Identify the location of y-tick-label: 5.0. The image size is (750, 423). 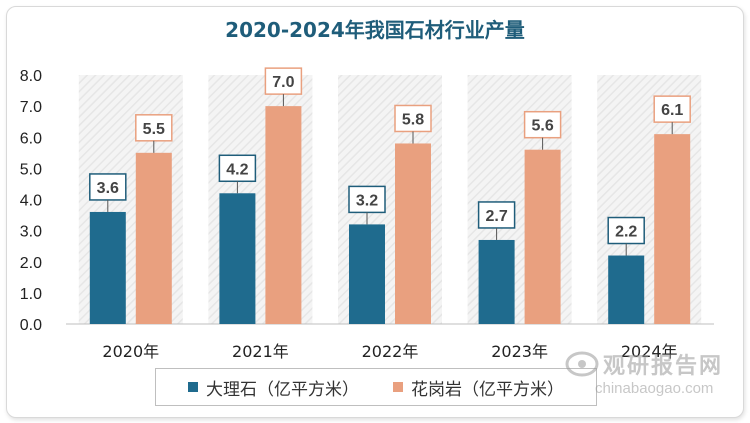
(31, 169).